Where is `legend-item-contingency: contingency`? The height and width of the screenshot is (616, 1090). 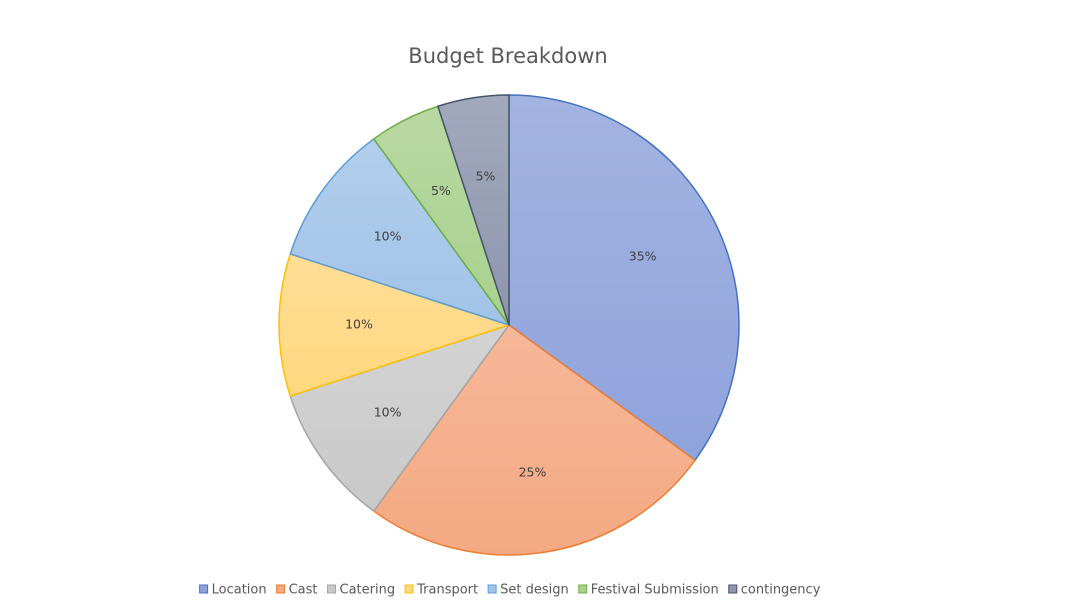
legend-item-contingency: contingency is located at coordinates (774, 590).